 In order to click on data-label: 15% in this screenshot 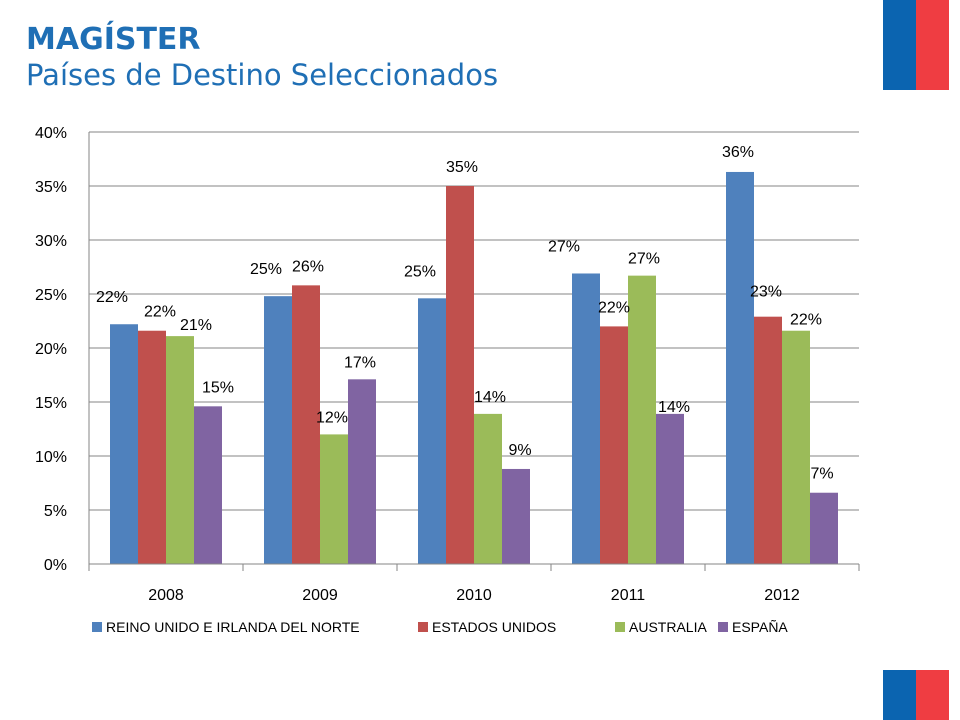, I will do `click(218, 387)`.